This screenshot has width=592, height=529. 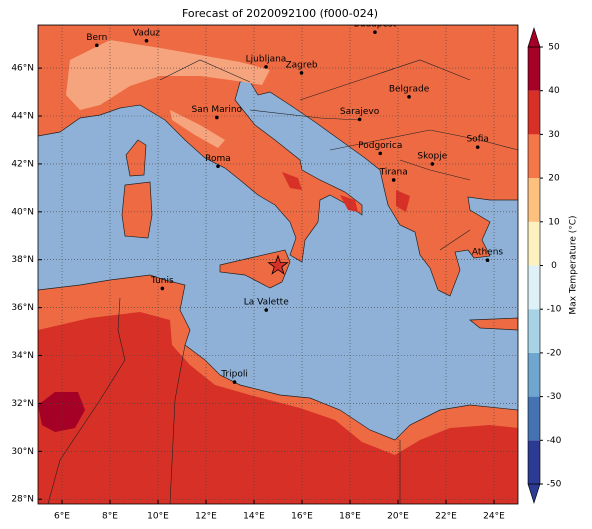 I want to click on x-tick-label: 8°E, so click(x=110, y=517).